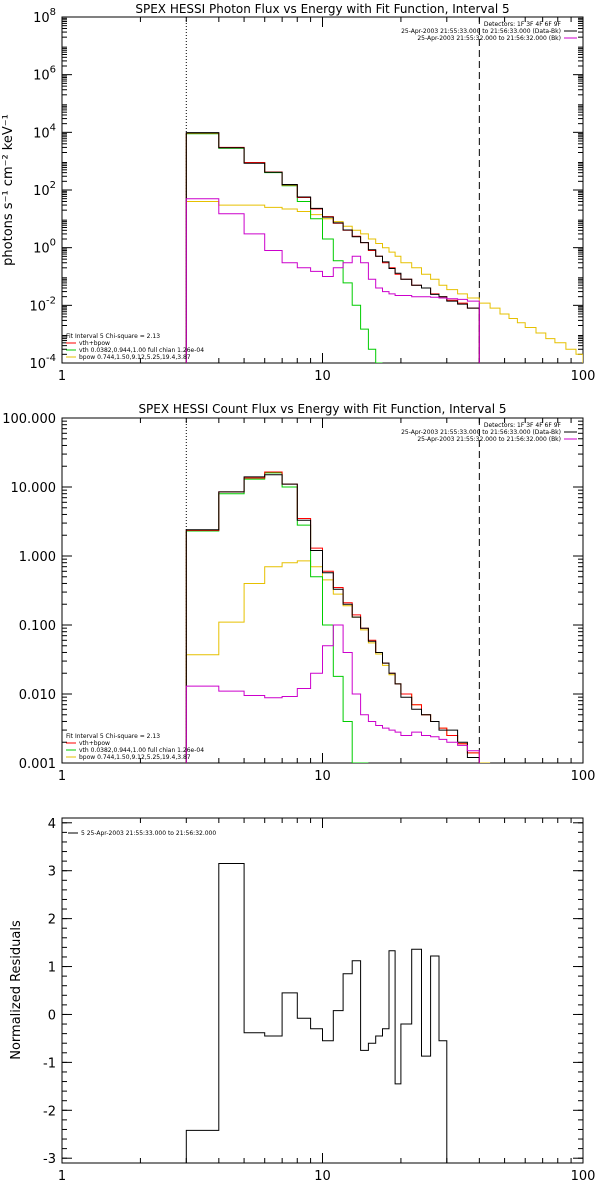 This screenshot has height=1200, width=600. What do you see at coordinates (29, 419) in the screenshot?
I see `y-tick-label: 100.000` at bounding box center [29, 419].